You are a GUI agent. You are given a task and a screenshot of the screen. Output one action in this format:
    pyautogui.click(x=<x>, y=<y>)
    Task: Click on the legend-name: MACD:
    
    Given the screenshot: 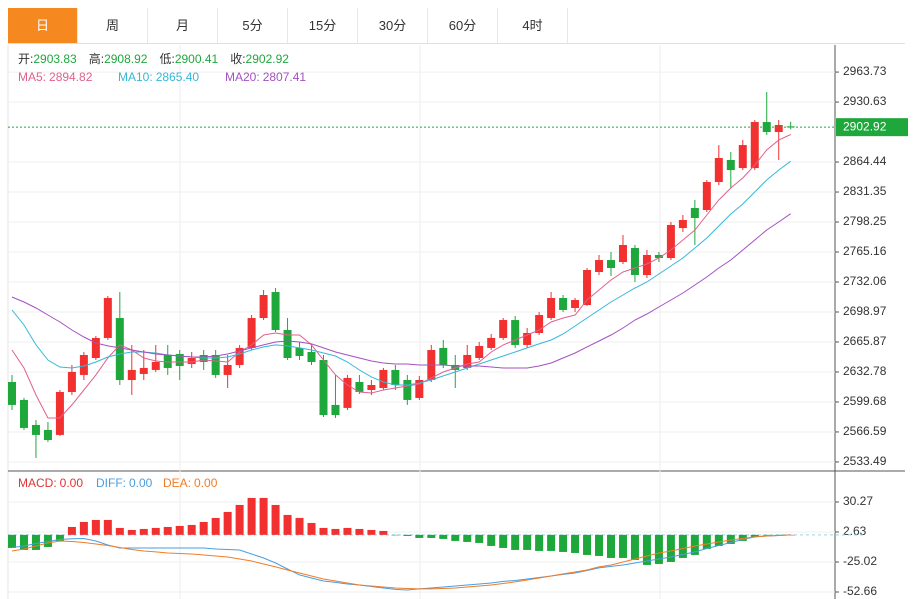 What is the action you would take?
    pyautogui.click(x=37, y=483)
    